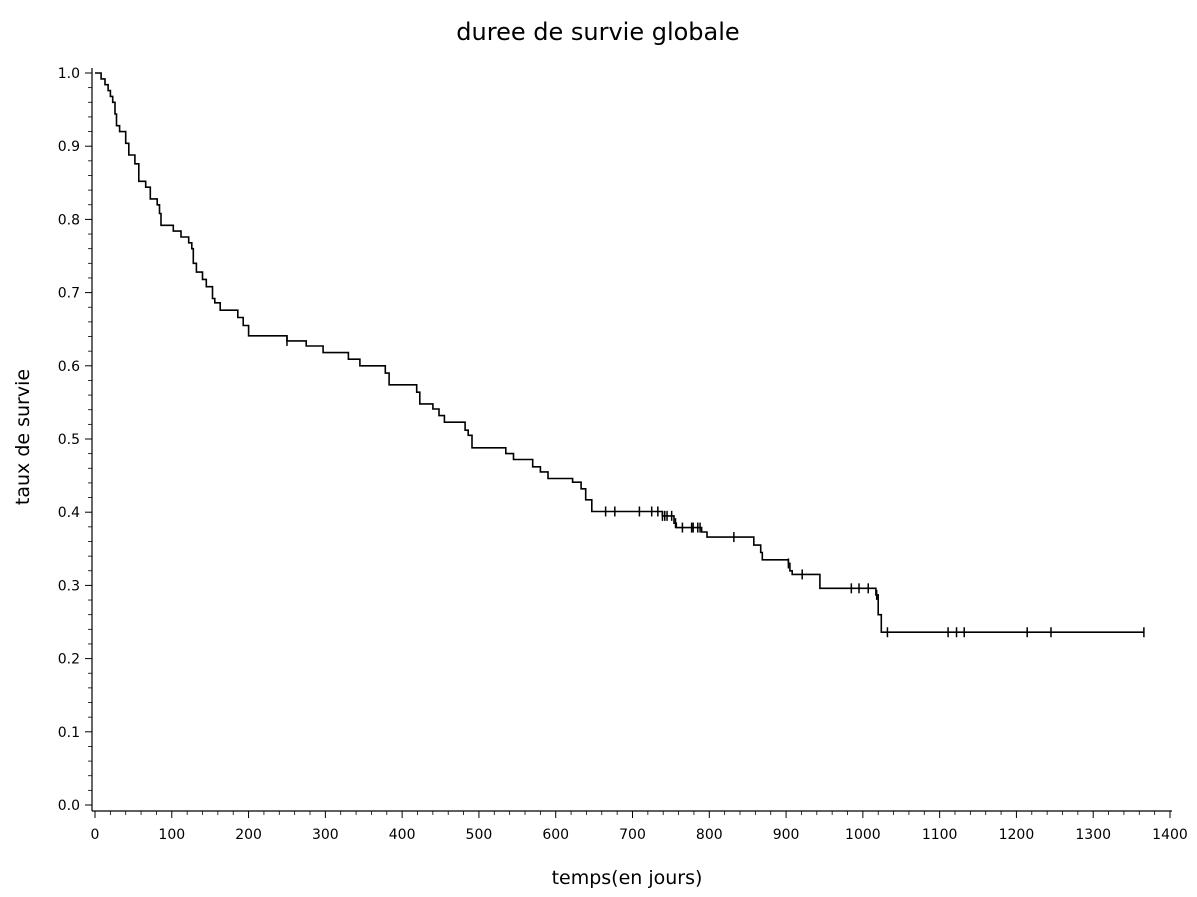  I want to click on x-tick-label: 1200, so click(1017, 835).